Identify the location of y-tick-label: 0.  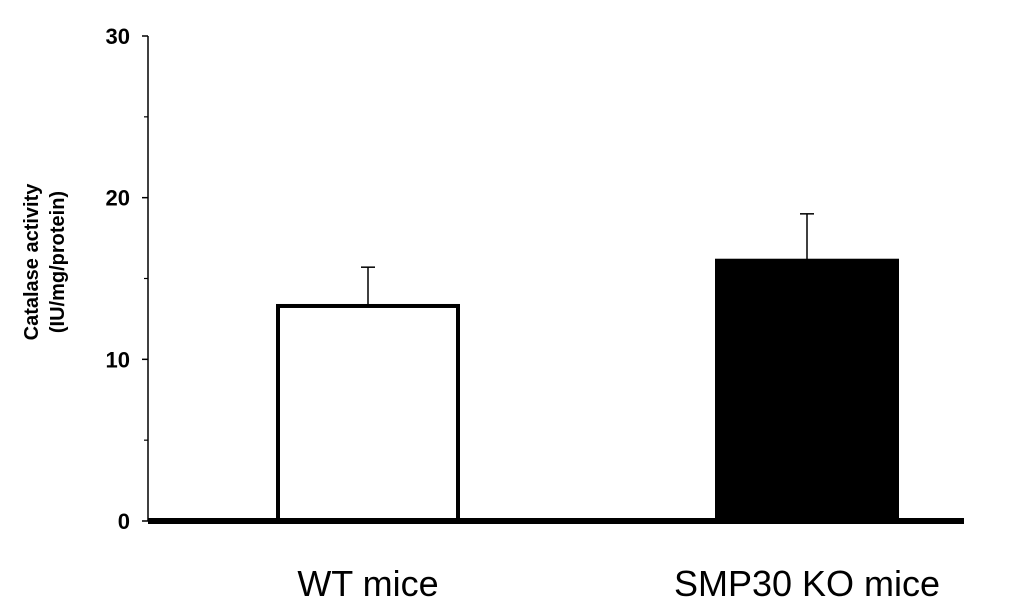
(124, 521).